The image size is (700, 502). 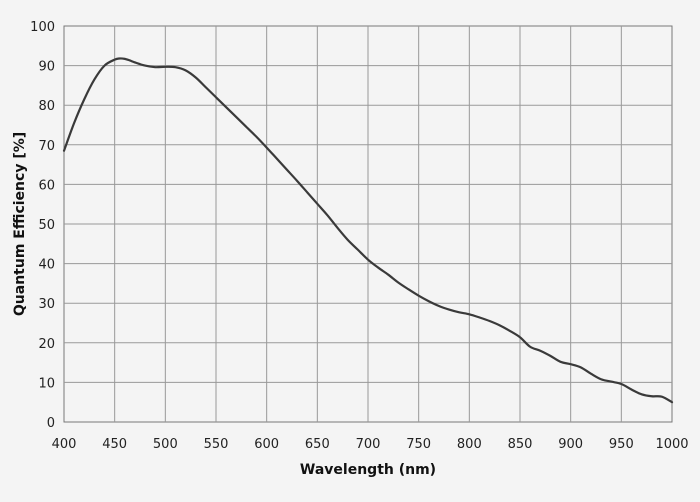 What do you see at coordinates (570, 444) in the screenshot?
I see `x-tick-label: 900` at bounding box center [570, 444].